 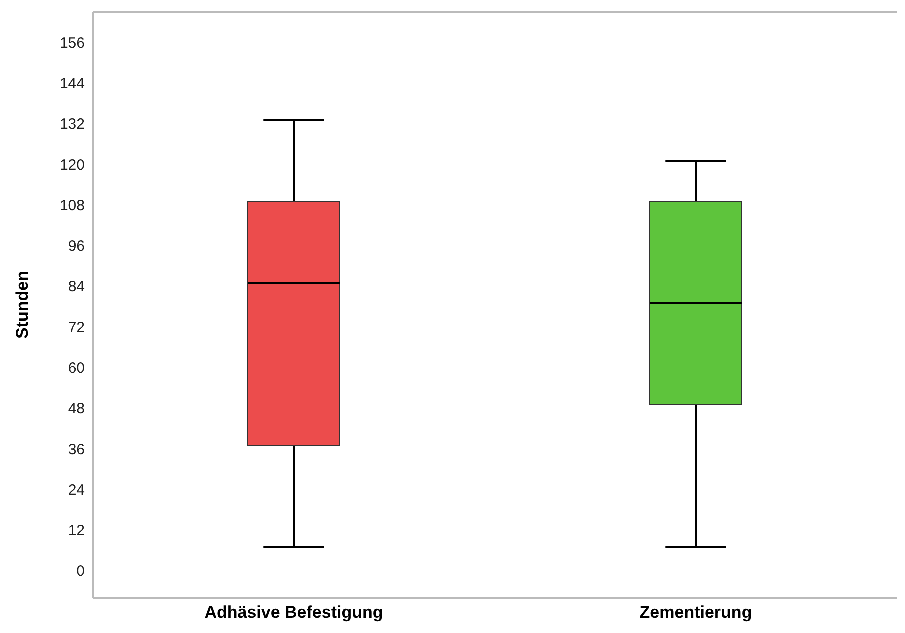 I want to click on y-tick-label: 36, so click(x=76, y=449).